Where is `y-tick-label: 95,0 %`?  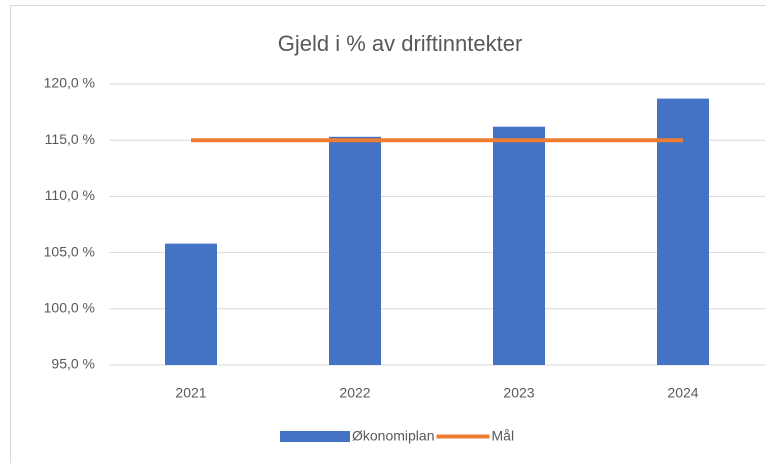
y-tick-label: 95,0 % is located at coordinates (73, 364).